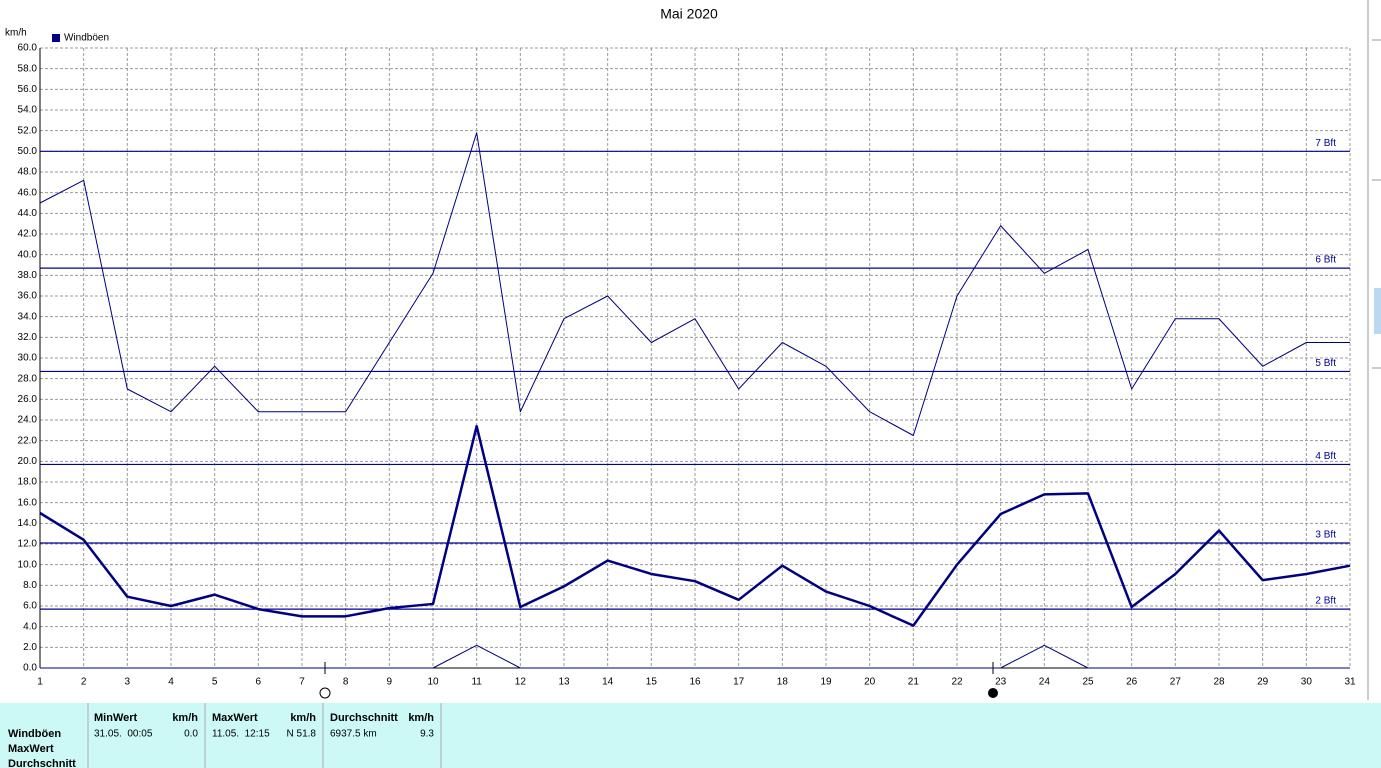 This screenshot has height=768, width=1381. I want to click on x-tick-label: 13, so click(564, 682).